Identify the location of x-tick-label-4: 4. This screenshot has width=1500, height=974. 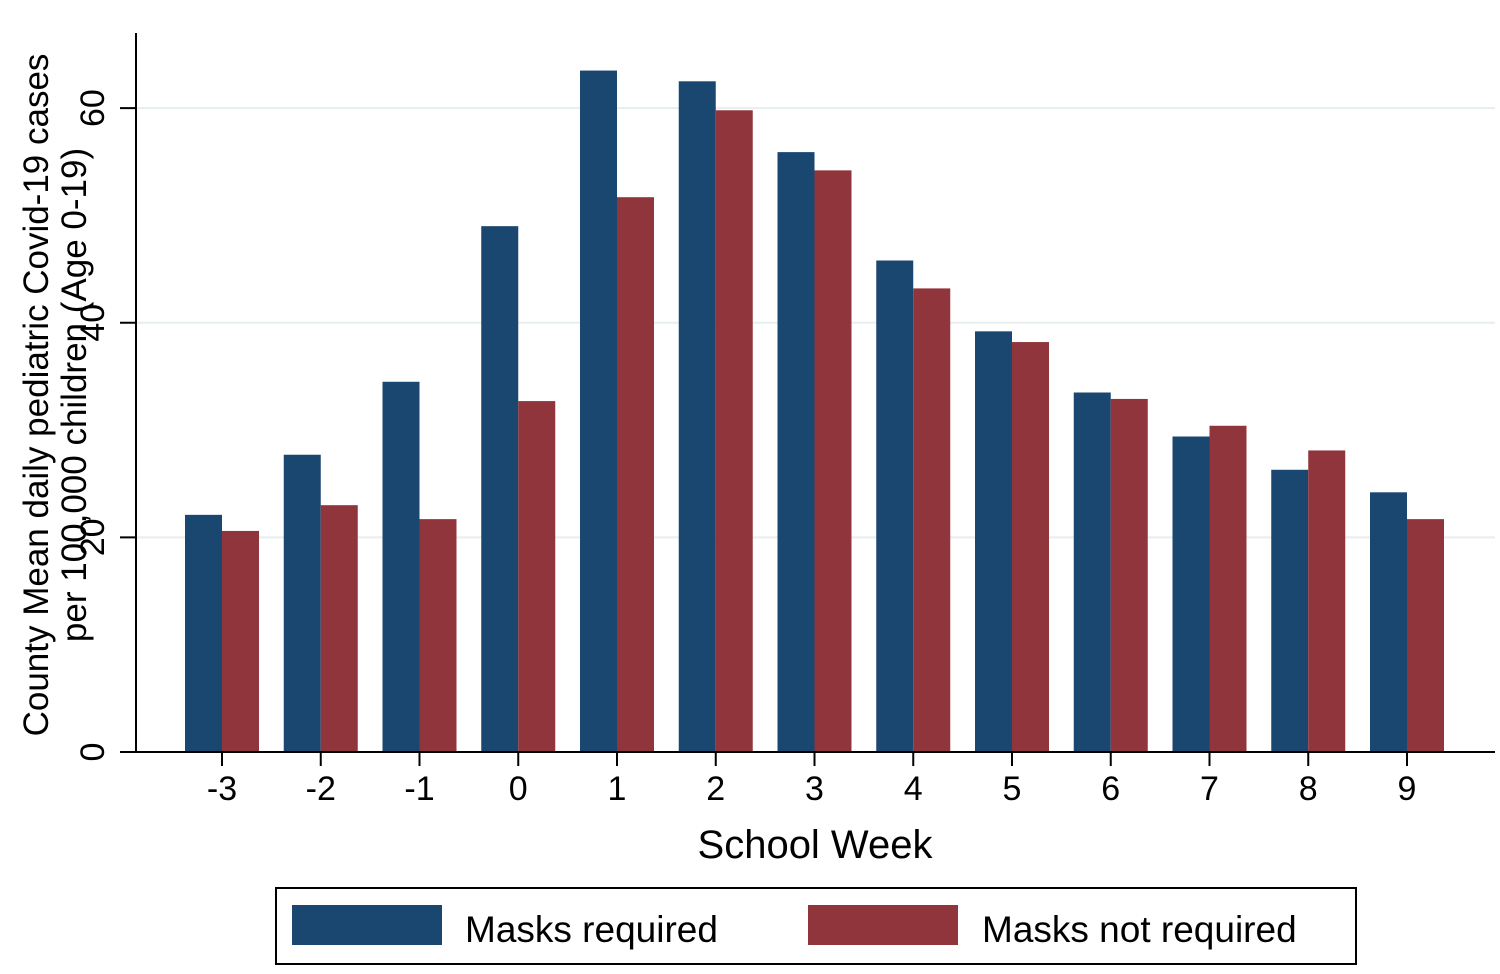
(913, 789).